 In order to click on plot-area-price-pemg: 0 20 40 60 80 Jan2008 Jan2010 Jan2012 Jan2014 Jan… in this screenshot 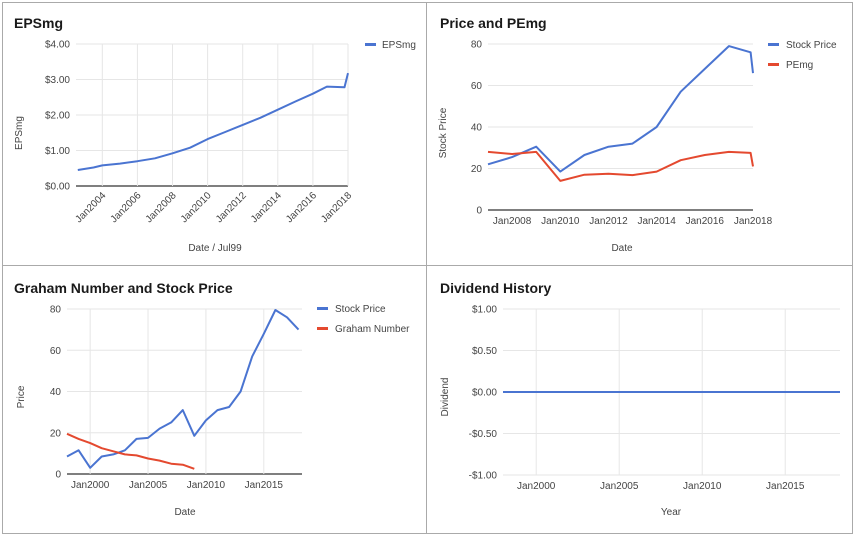, I will do `click(622, 134)`.